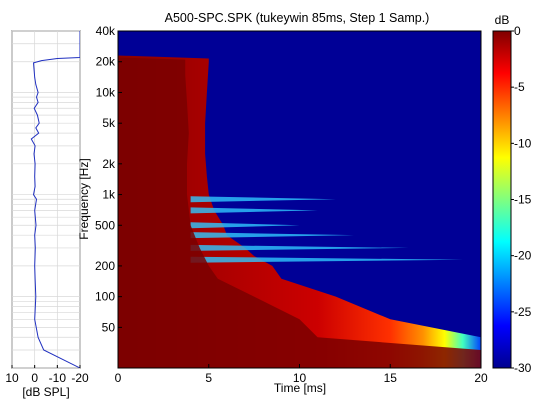 The height and width of the screenshot is (400, 534). I want to click on resonance-streaks, so click(326, 229).